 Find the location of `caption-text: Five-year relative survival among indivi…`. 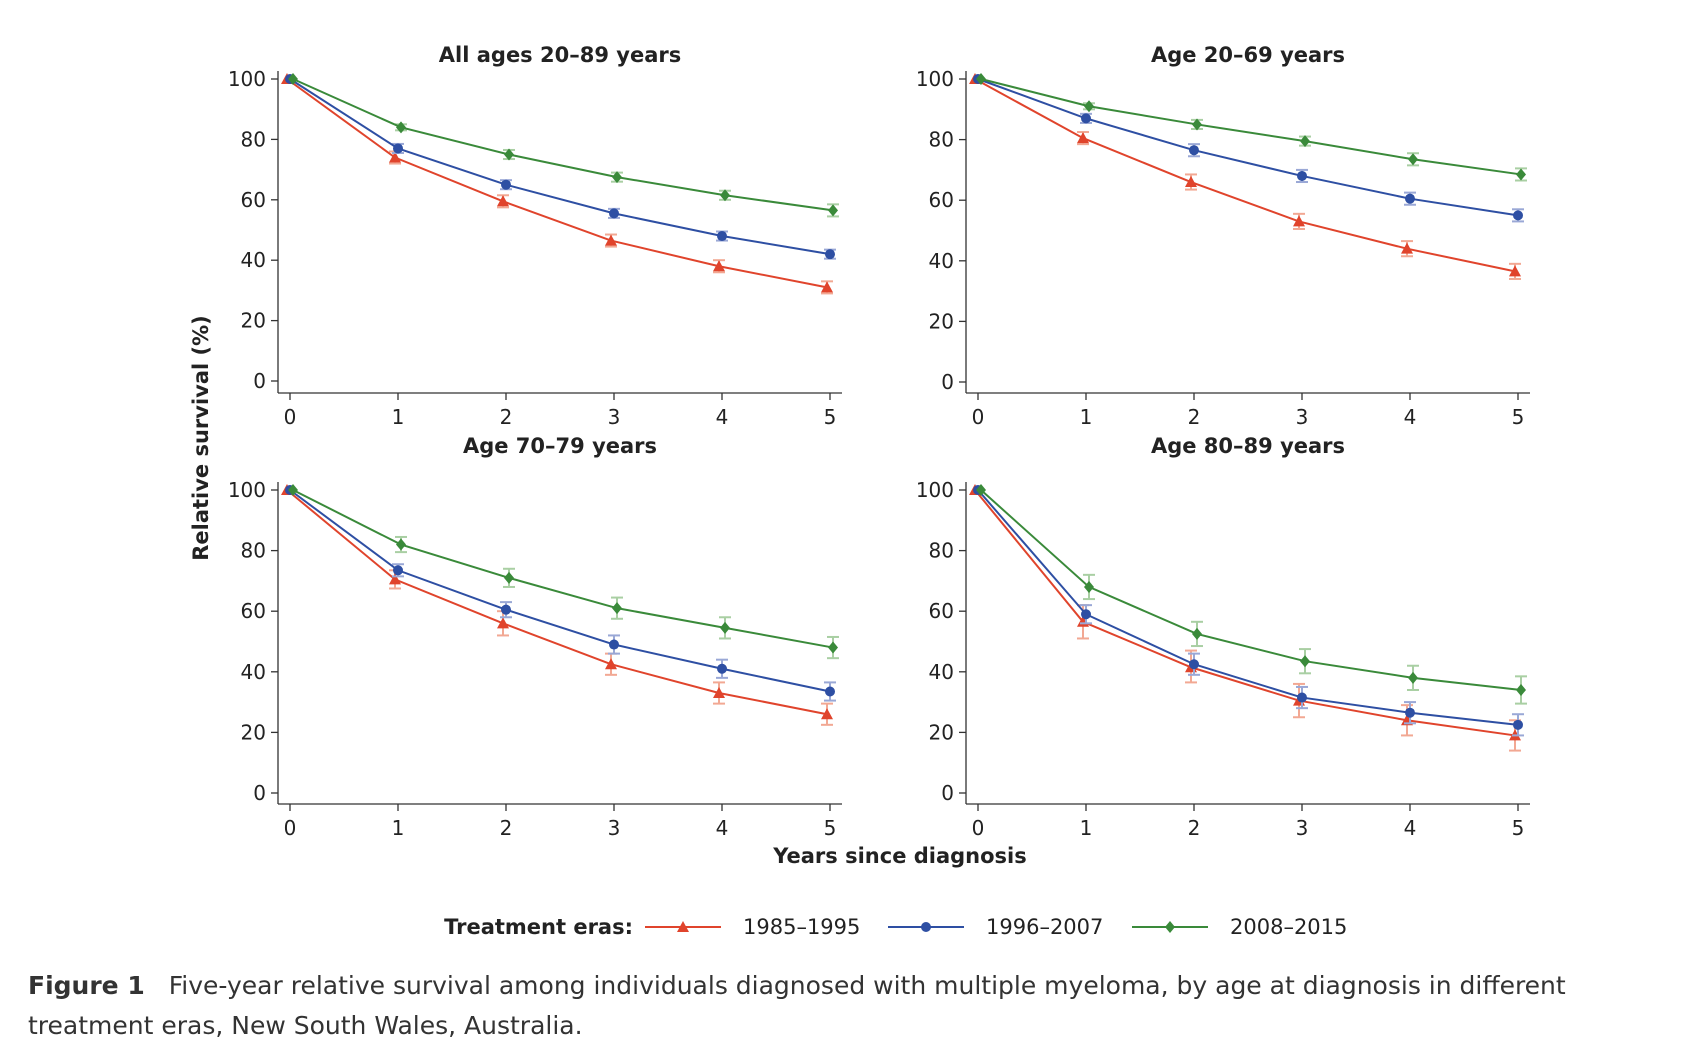

caption-text: Five-year relative survival among indivi… is located at coordinates (797, 1005).